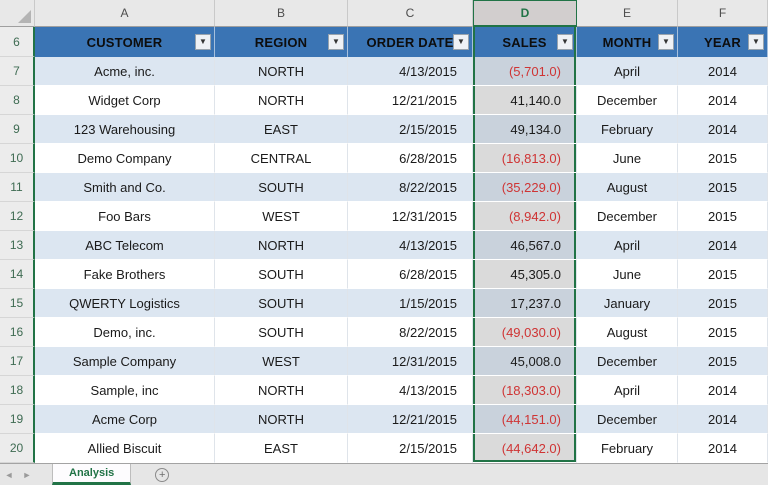 This screenshot has height=485, width=768. I want to click on cell-A13: ABC Telecom, so click(125, 245).